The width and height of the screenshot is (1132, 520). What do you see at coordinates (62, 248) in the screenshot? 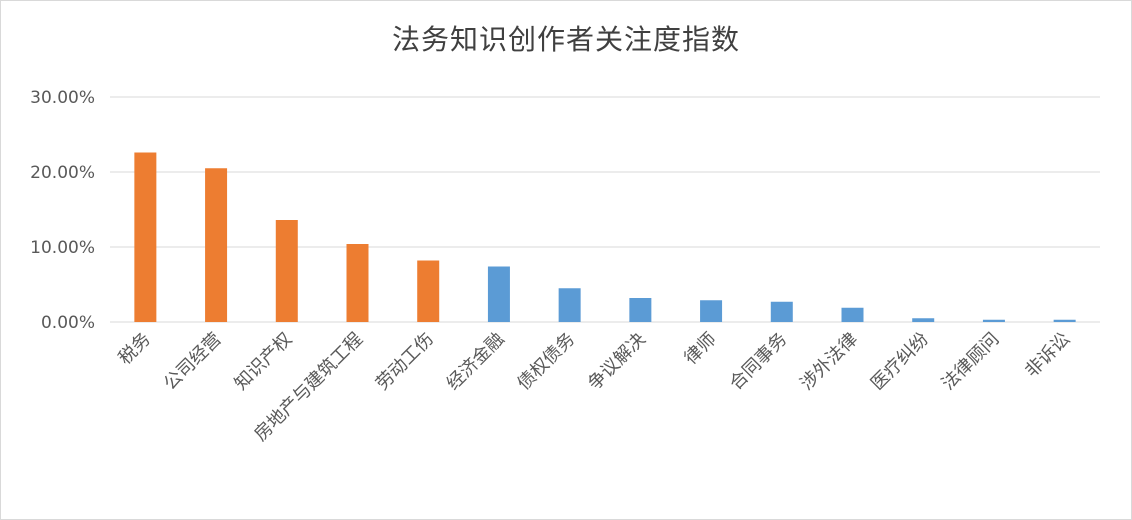
I see `y-tick-label: 10.00%` at bounding box center [62, 248].